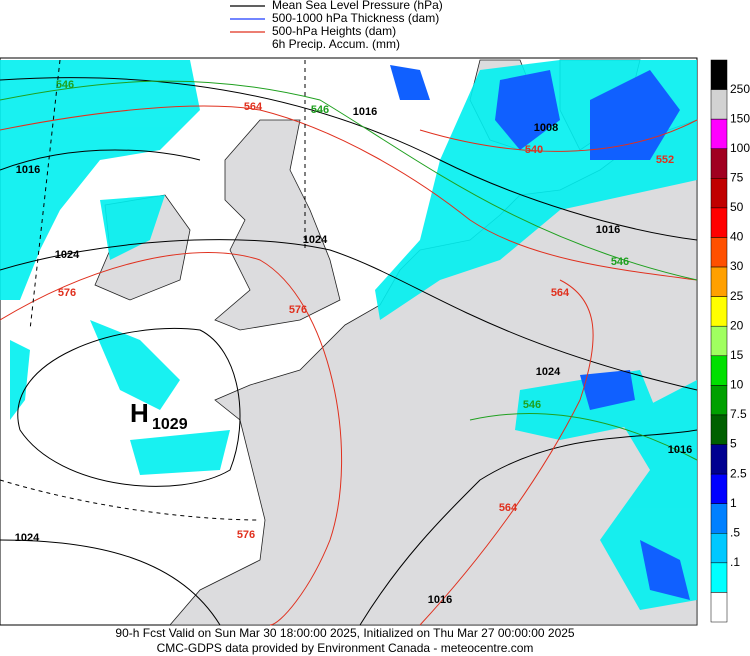  I want to click on legend-label: 6h Precip. Accum. (mm), so click(336, 44).